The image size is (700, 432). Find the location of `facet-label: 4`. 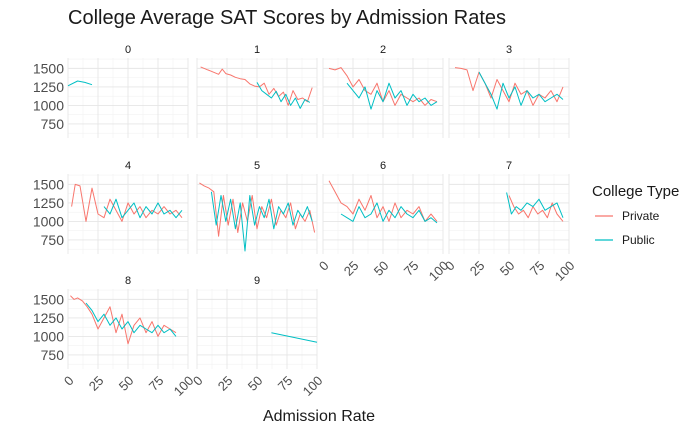

facet-label: 4 is located at coordinates (128, 166).